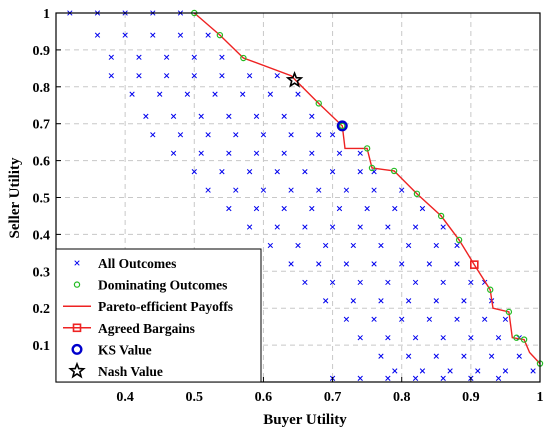 The image size is (550, 435). I want to click on legend-label: Dominating Outcomes, so click(162, 285).